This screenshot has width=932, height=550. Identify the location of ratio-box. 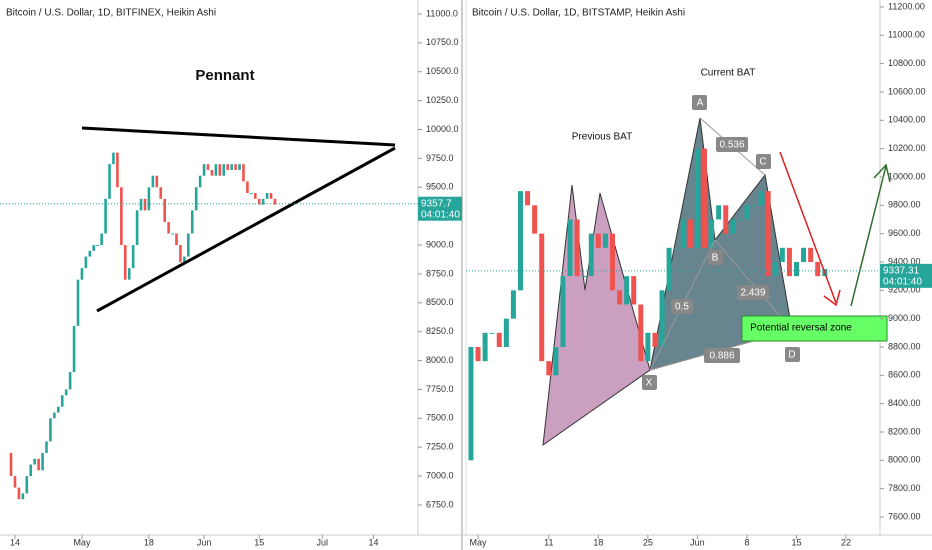
(682, 306).